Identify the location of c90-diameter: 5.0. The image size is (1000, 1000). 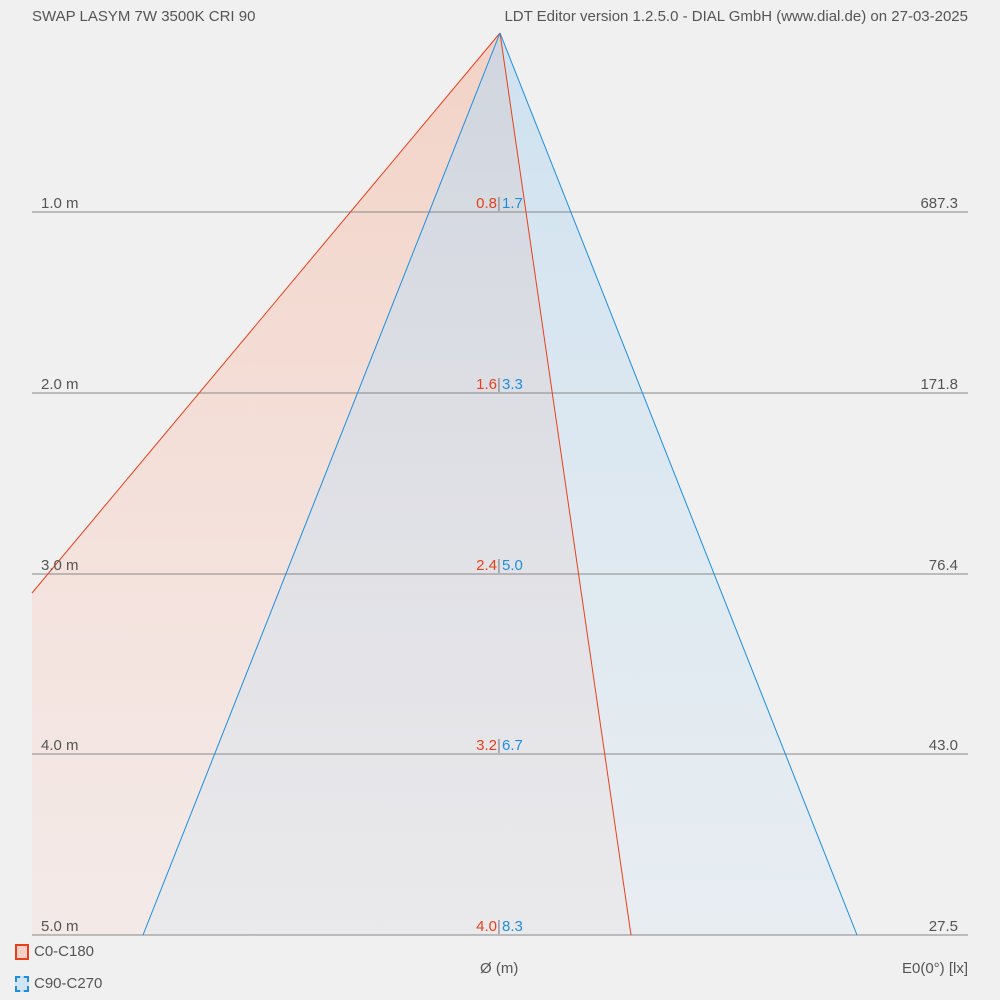
(512, 565).